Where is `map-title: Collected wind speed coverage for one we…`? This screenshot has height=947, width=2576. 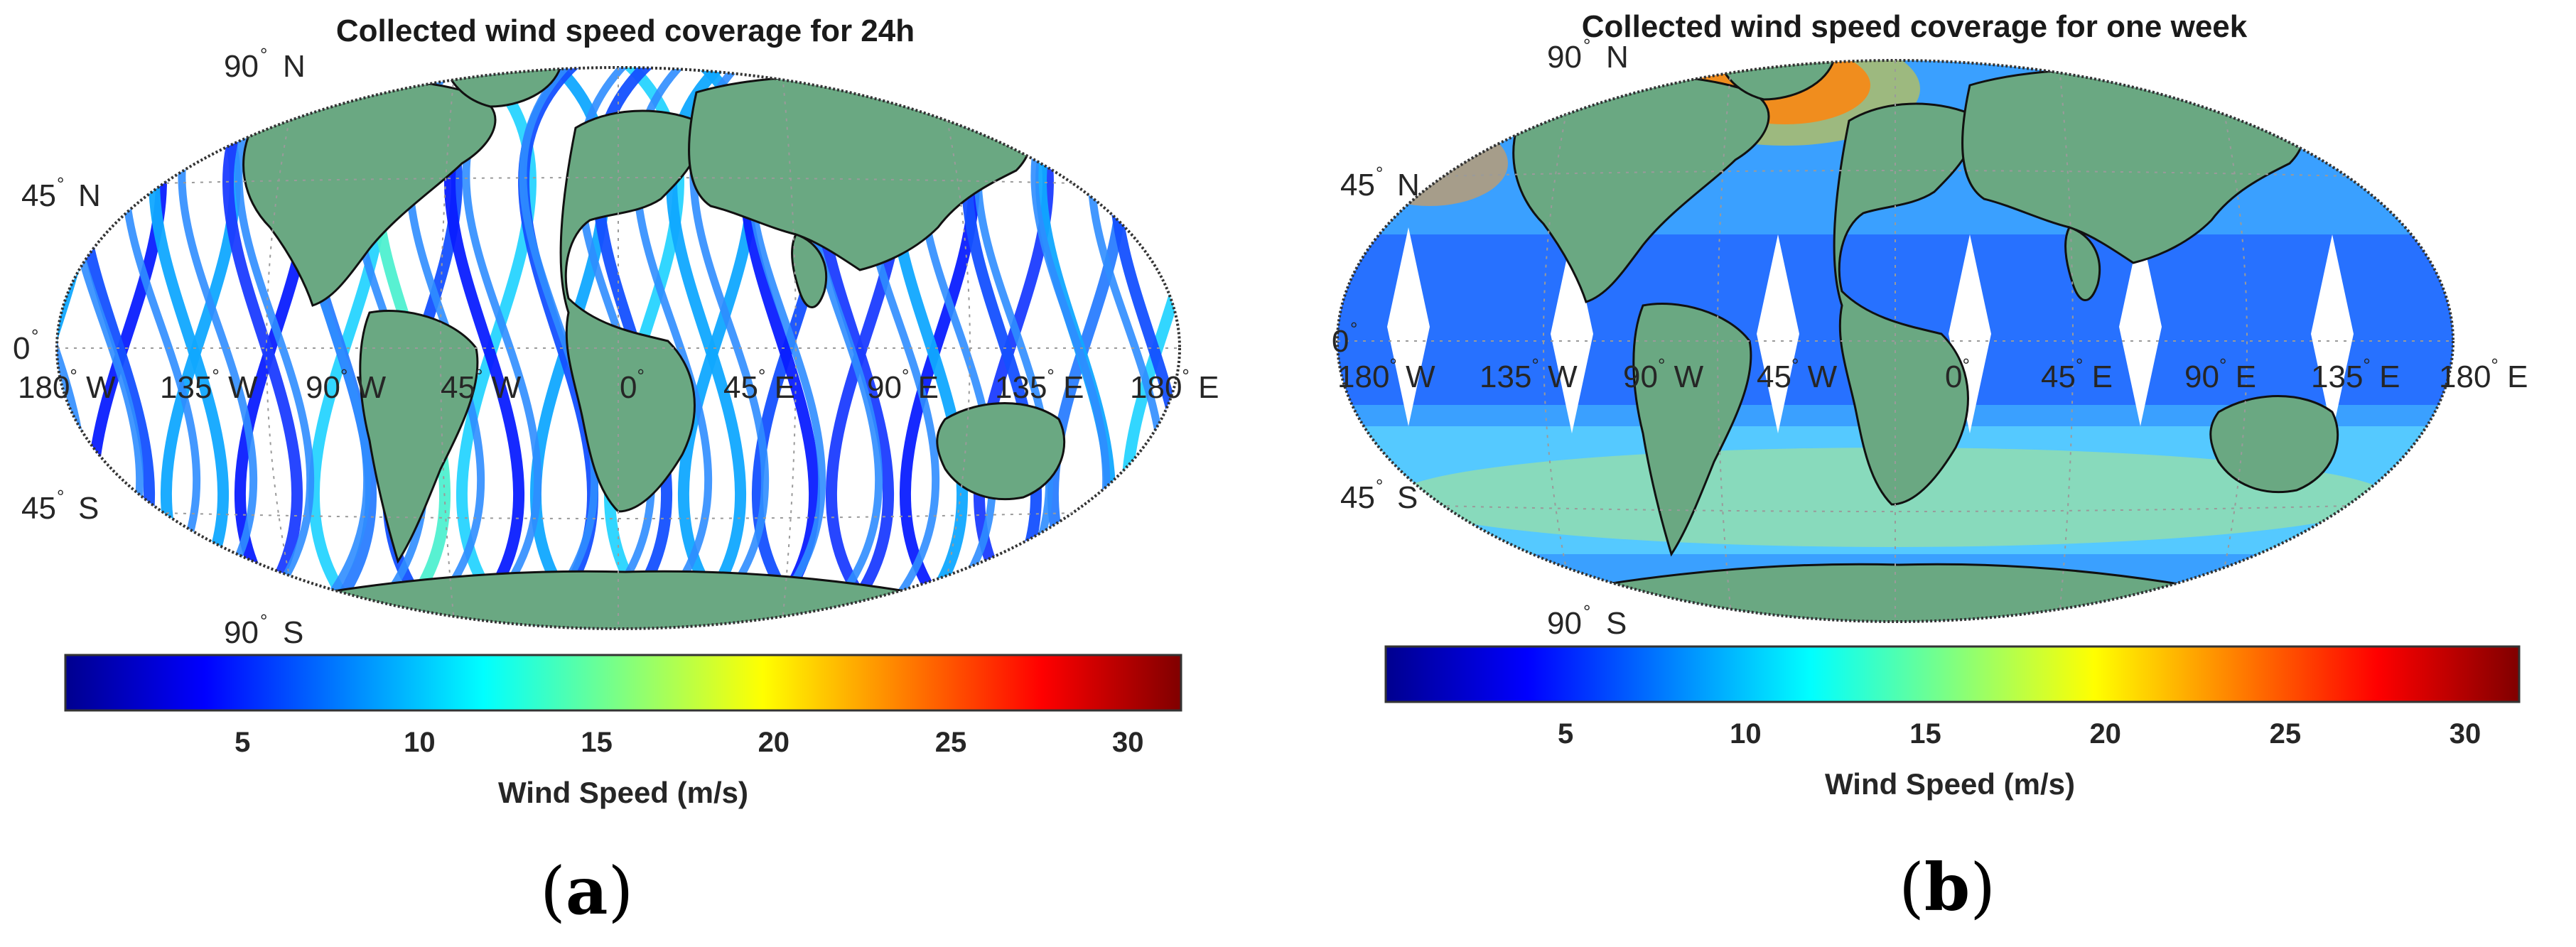
map-title: Collected wind speed coverage for one we… is located at coordinates (1915, 26).